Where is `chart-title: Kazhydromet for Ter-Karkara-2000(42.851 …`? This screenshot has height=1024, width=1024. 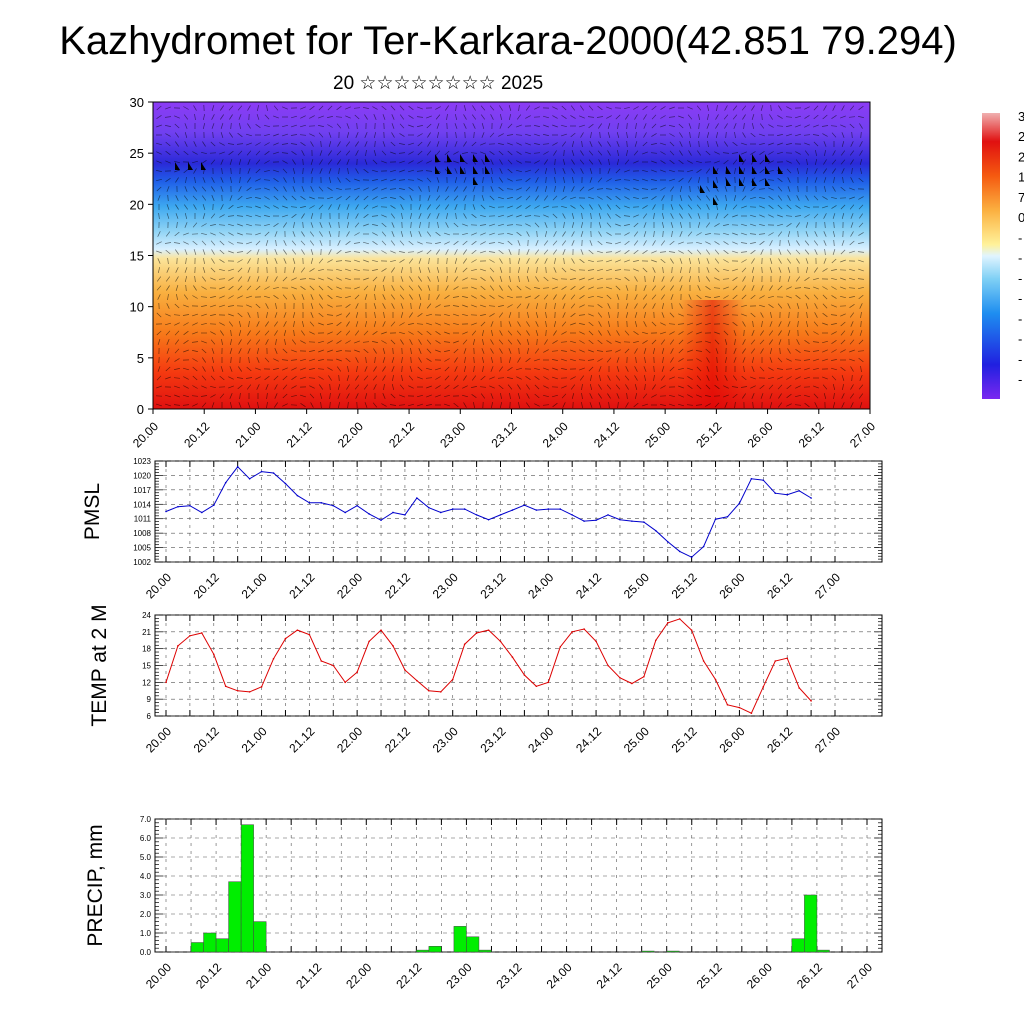
chart-title: Kazhydromet for Ter-Karkara-2000(42.851 … is located at coordinates (508, 41).